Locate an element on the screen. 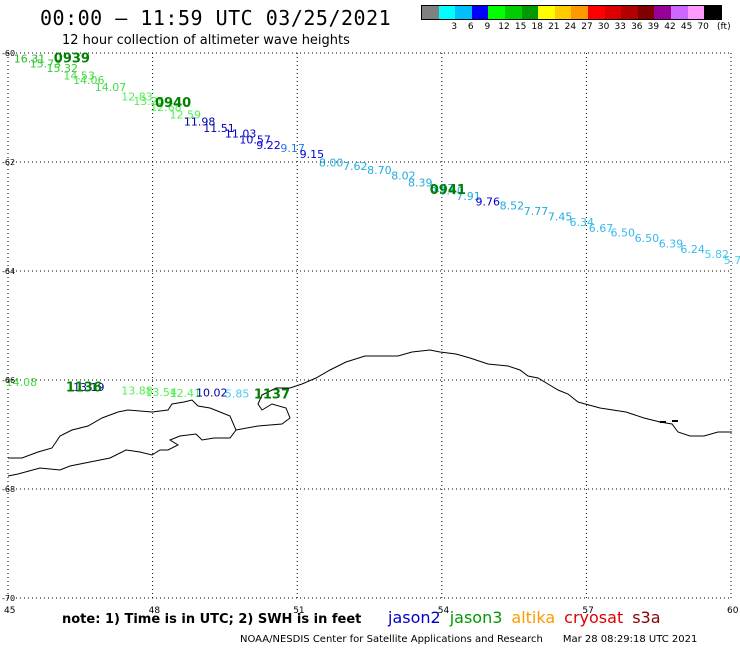 The width and height of the screenshot is (740, 650). swh-label: 12.83 is located at coordinates (136, 96).